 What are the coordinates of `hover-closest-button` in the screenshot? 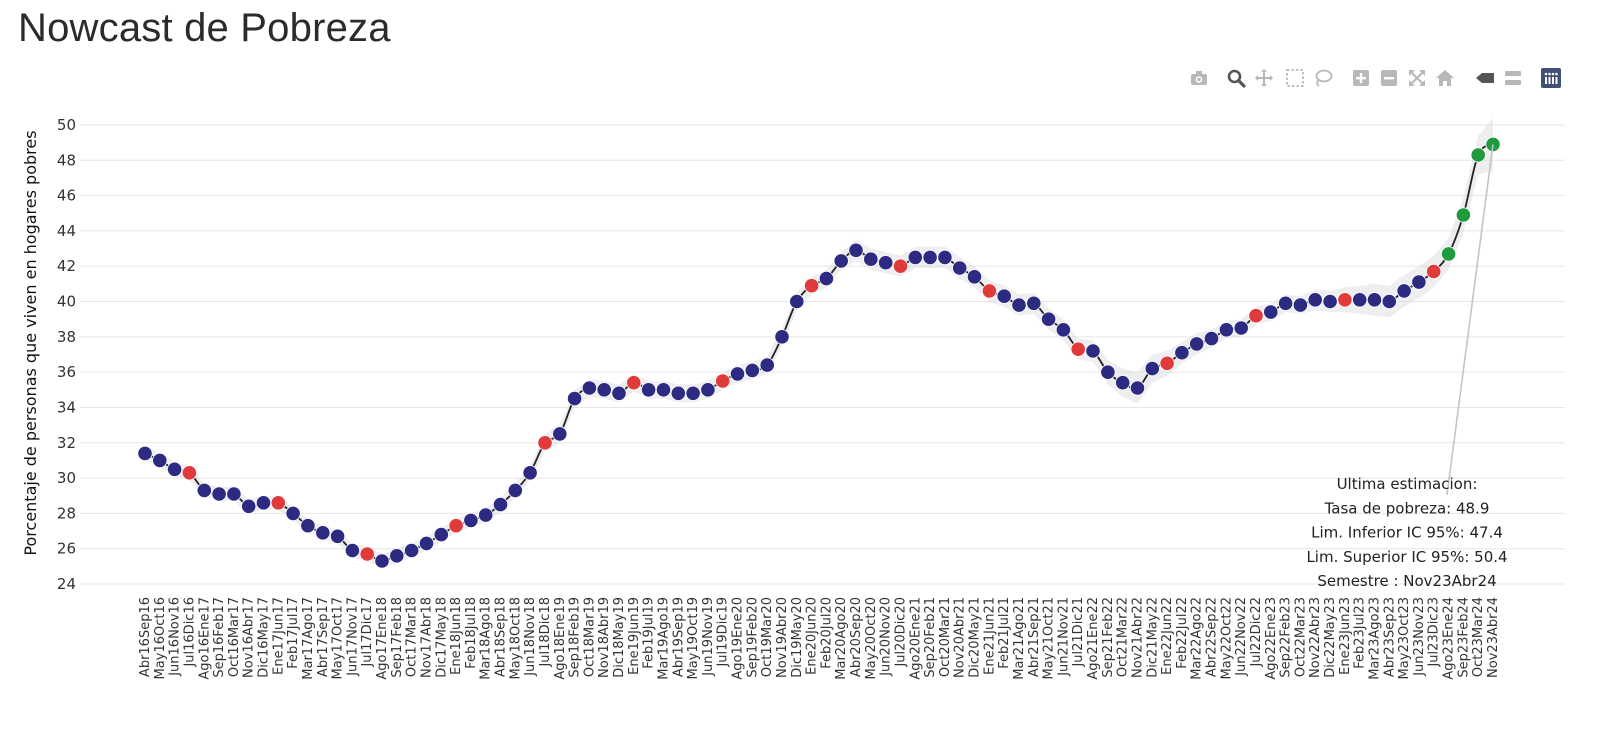 It's located at (1485, 78).